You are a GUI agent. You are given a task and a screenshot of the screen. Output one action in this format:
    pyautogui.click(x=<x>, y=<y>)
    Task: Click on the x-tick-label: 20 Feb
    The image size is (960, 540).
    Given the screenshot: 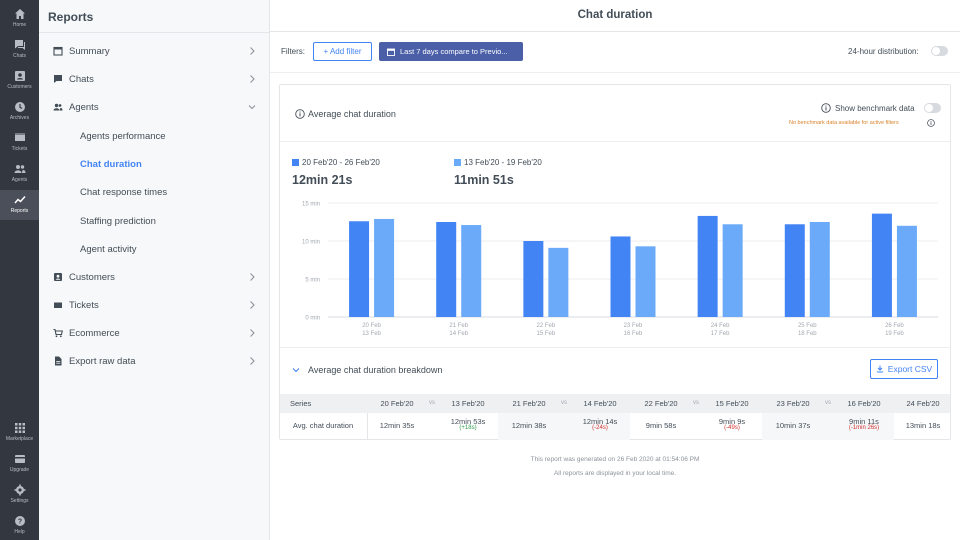 What is the action you would take?
    pyautogui.click(x=371, y=326)
    